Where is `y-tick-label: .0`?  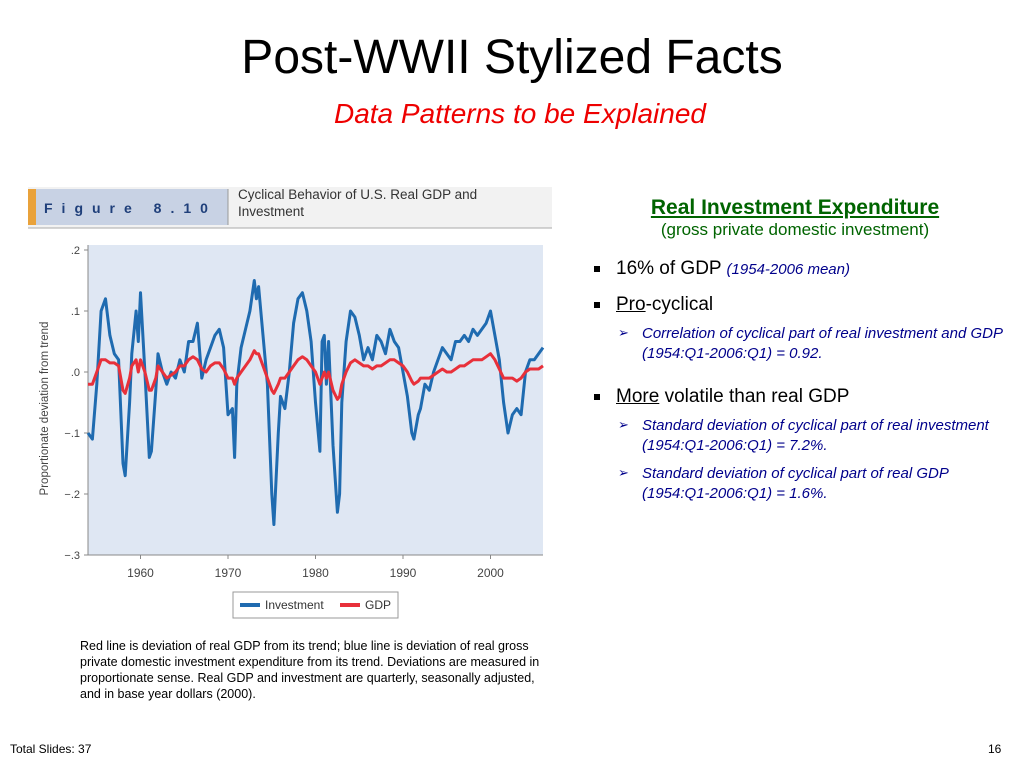
y-tick-label: .0 is located at coordinates (75, 373).